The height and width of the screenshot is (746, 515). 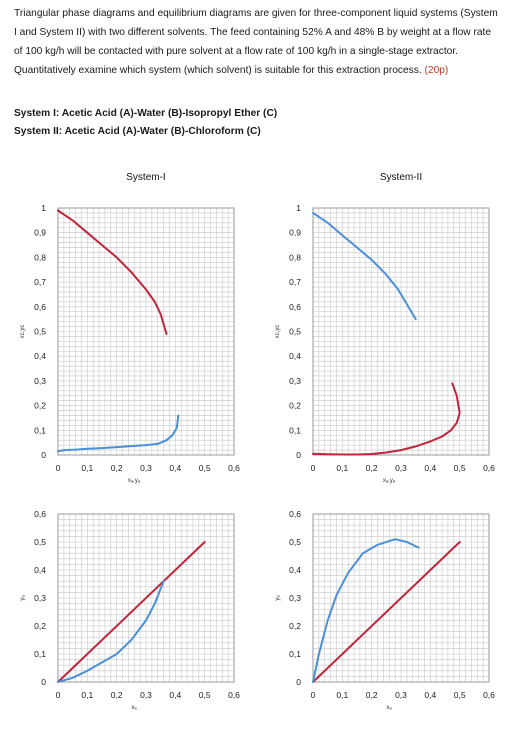 What do you see at coordinates (295, 626) in the screenshot?
I see `c4-ytick-label: 0,2` at bounding box center [295, 626].